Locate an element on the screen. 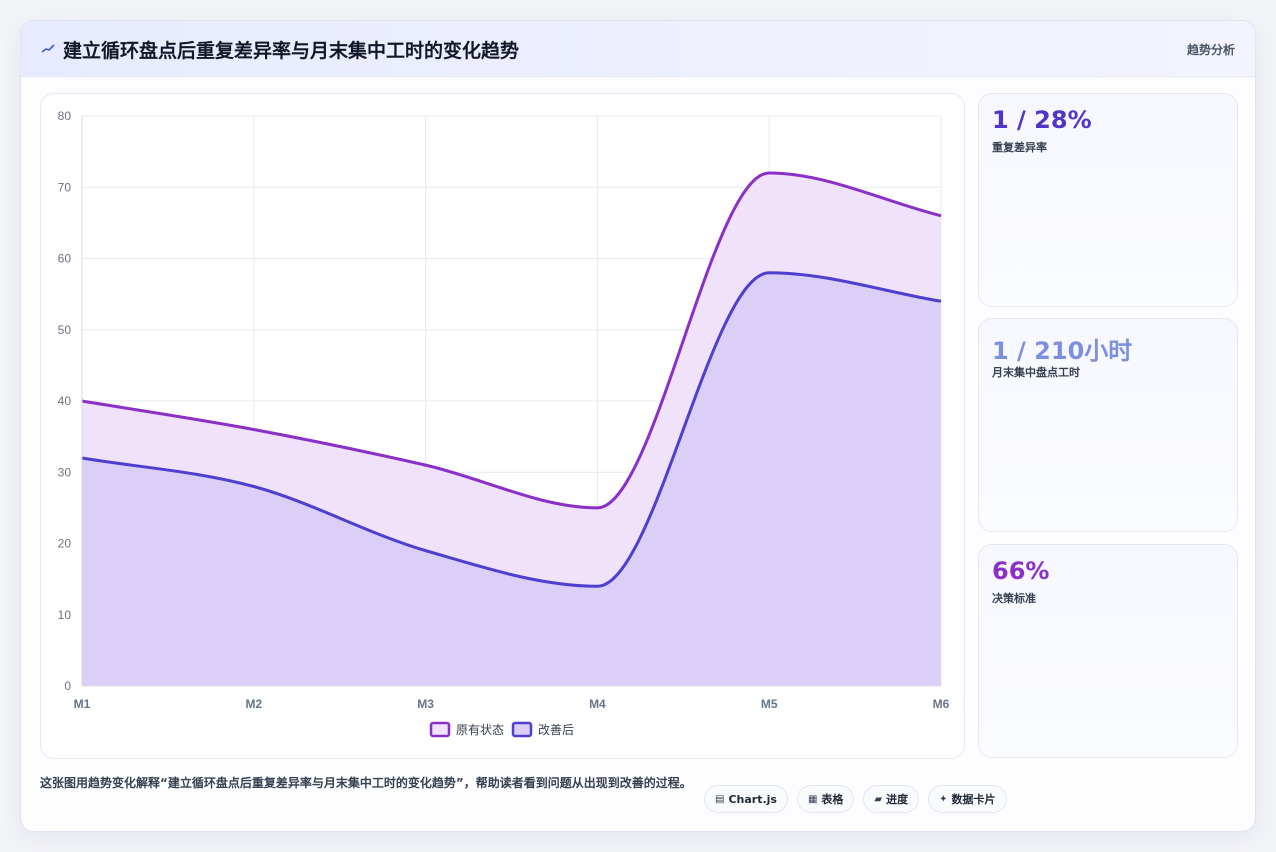 This screenshot has width=1276, height=852. pill-label: 数据卡片 is located at coordinates (973, 799).